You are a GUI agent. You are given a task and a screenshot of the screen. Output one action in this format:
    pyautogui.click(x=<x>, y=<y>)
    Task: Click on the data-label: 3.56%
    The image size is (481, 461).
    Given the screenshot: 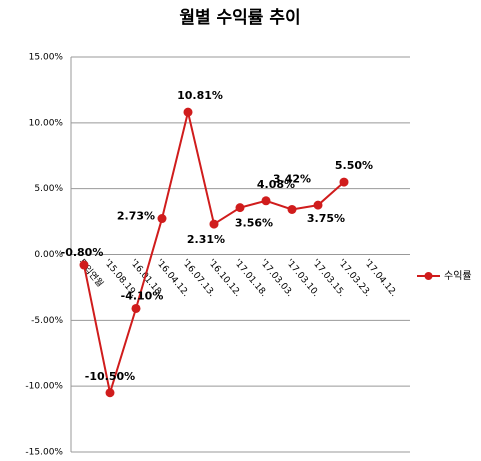 What is the action you would take?
    pyautogui.click(x=254, y=223)
    